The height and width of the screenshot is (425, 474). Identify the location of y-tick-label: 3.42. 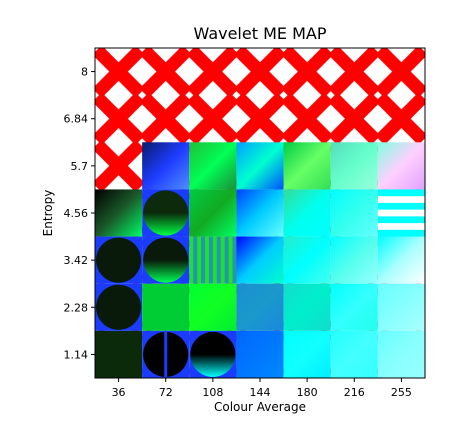
(76, 260).